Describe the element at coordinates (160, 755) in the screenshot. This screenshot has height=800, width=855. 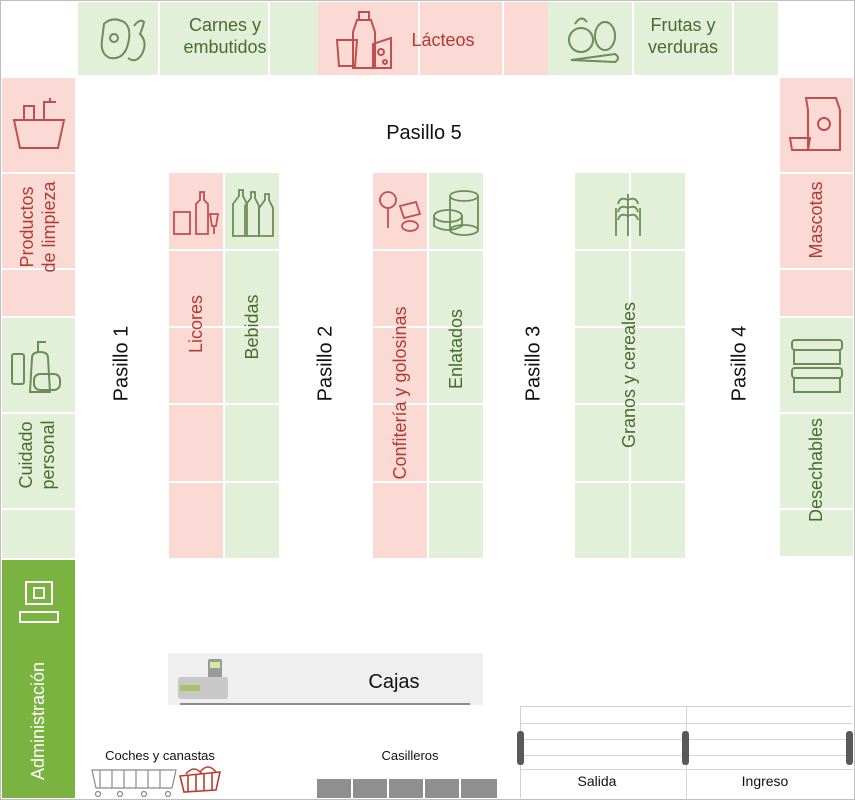
I see `carts-label: Coches y canastas` at that location.